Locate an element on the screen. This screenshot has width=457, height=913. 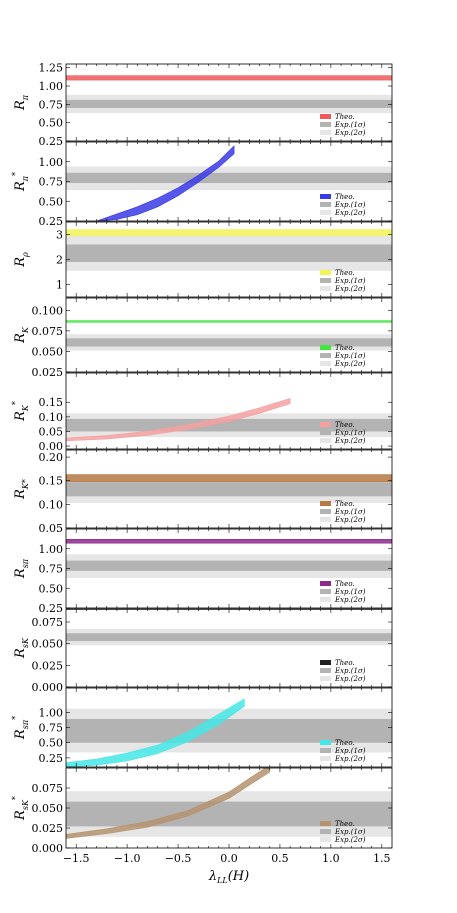
x-tick-label: 1.5 is located at coordinates (382, 858).